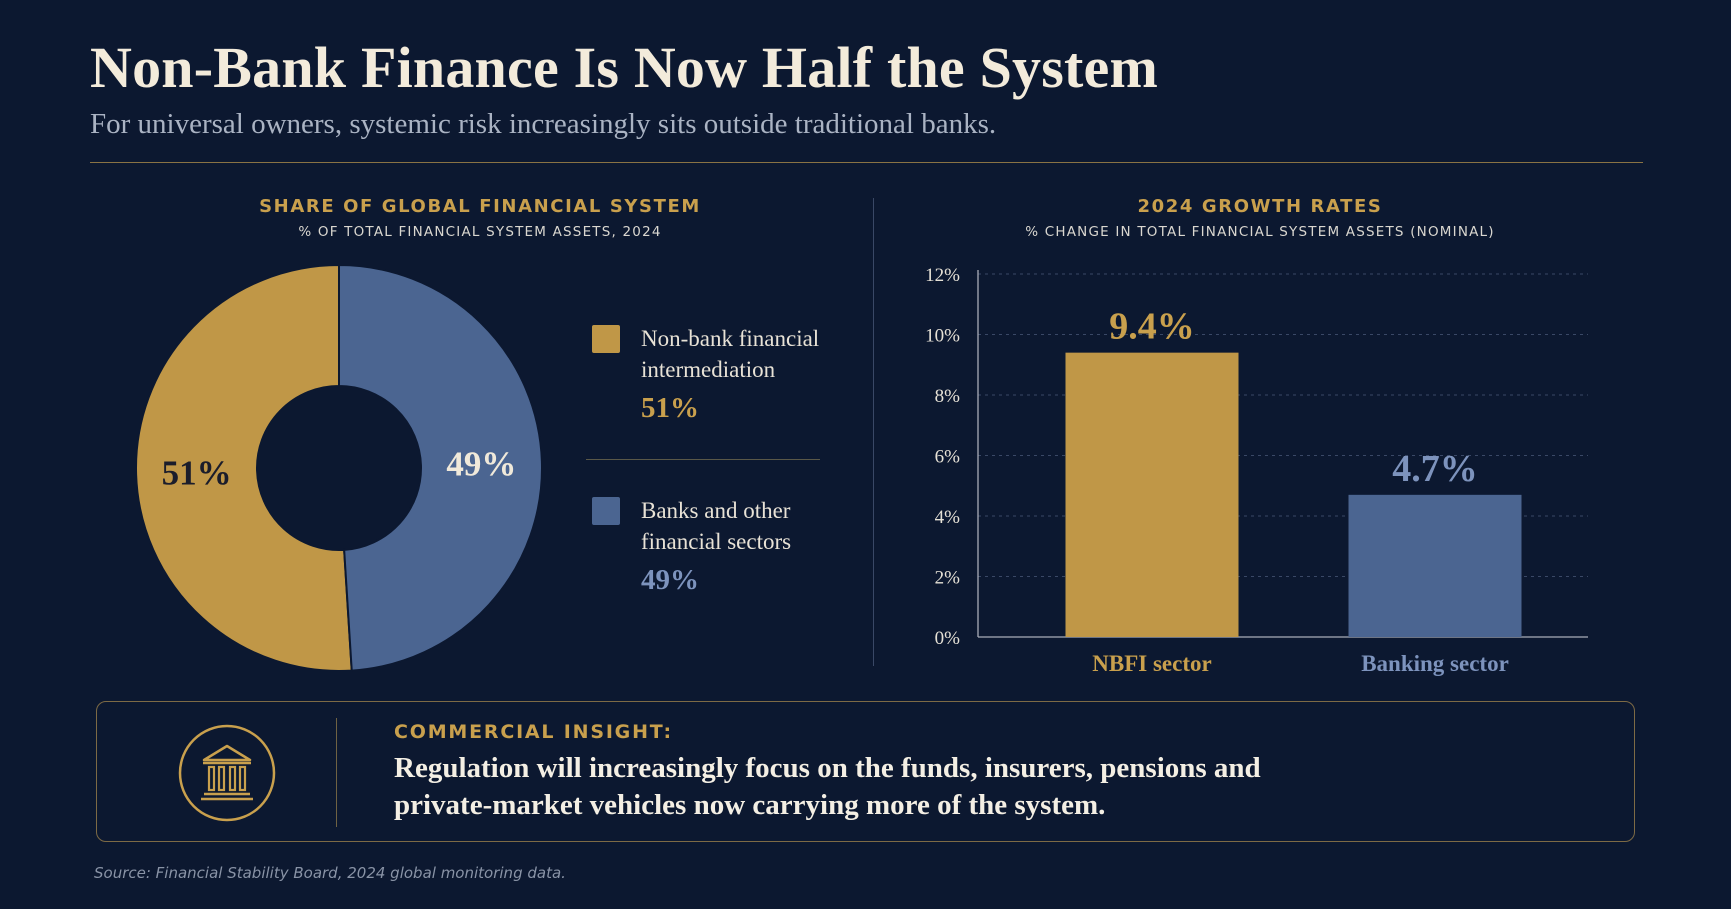  I want to click on insight-box, so click(865, 771).